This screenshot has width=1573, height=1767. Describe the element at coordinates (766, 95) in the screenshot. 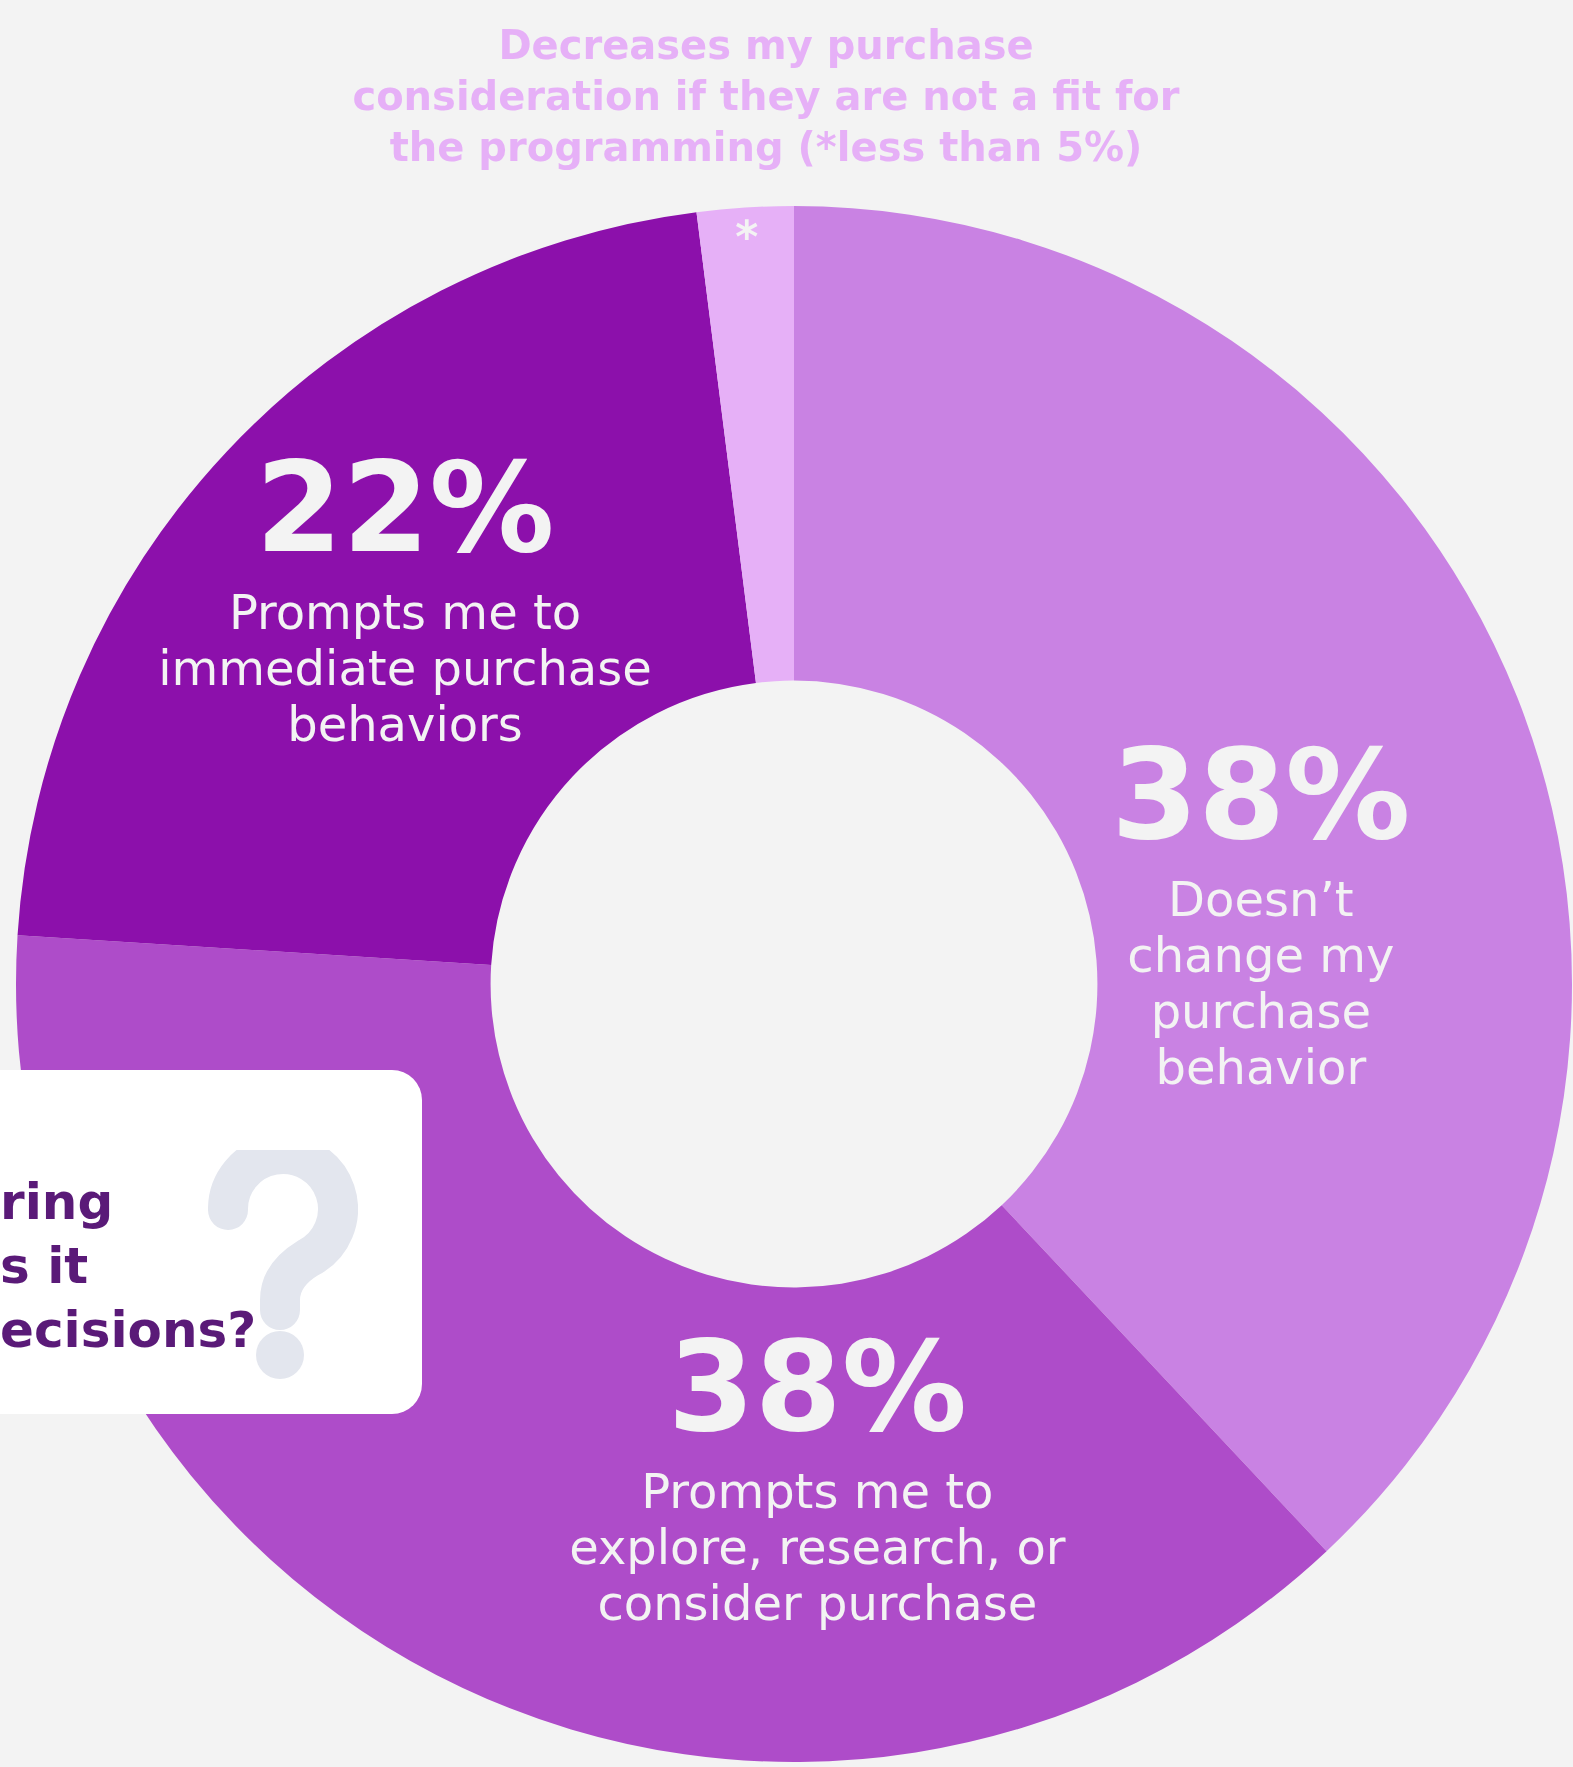

I see `slice-label: Decreases my purchase consideration if they are not a fit for the programming (*less than 5%)` at that location.